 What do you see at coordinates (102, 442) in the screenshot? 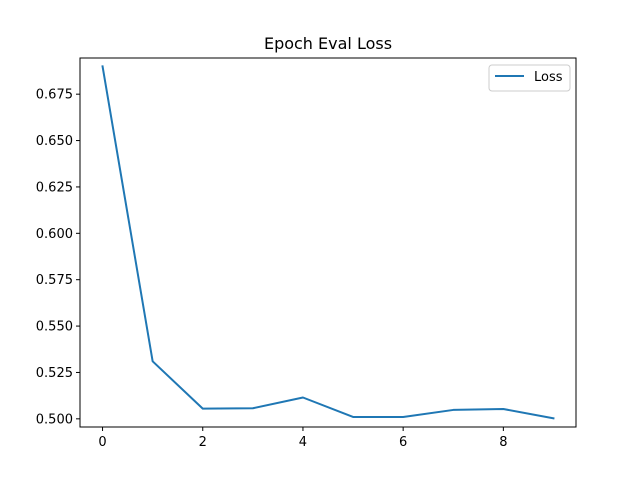
I see `x-tick-label: 0` at bounding box center [102, 442].